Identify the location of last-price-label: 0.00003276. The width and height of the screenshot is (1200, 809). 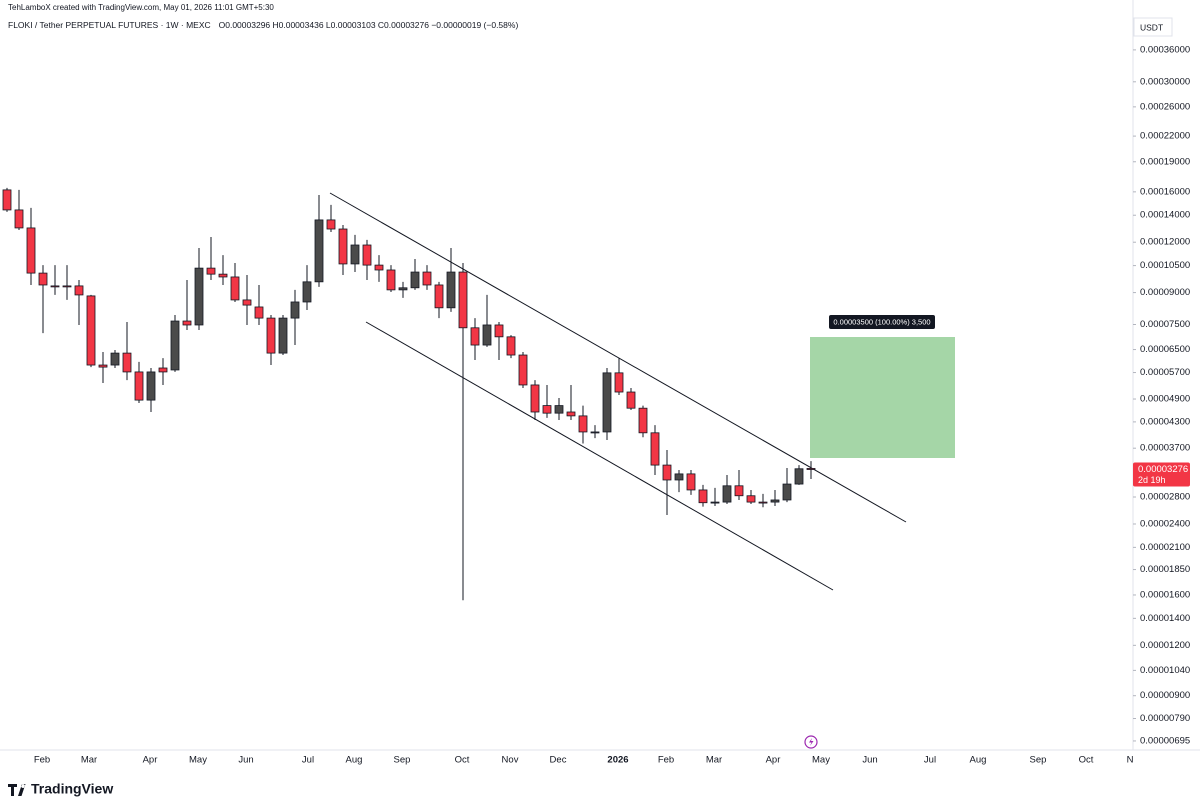
(1163, 469).